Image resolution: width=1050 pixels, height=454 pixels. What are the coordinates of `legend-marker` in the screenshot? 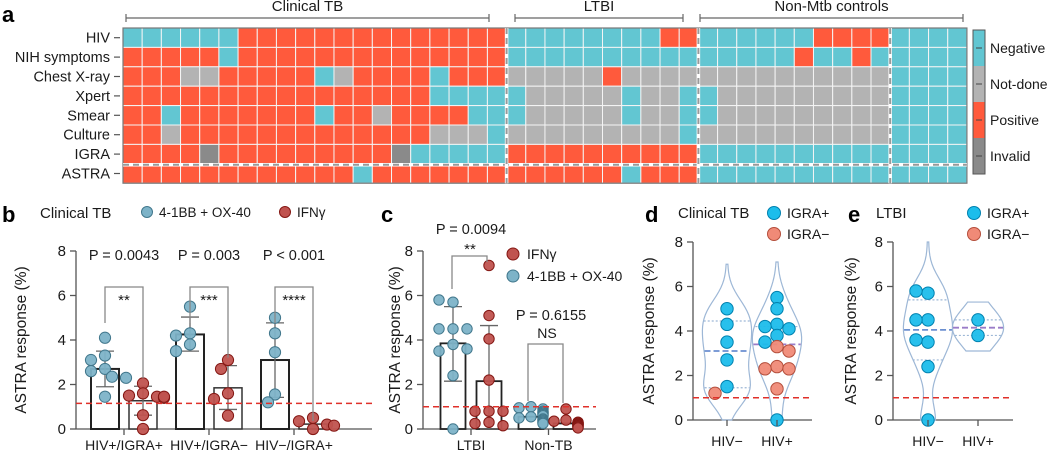 It's located at (774, 213).